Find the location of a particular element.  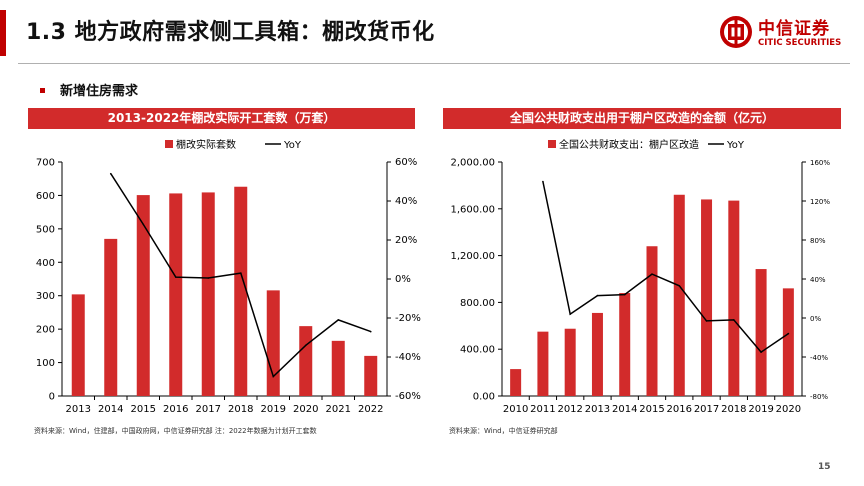

chart2-x-tick-label: 2014 is located at coordinates (624, 409).